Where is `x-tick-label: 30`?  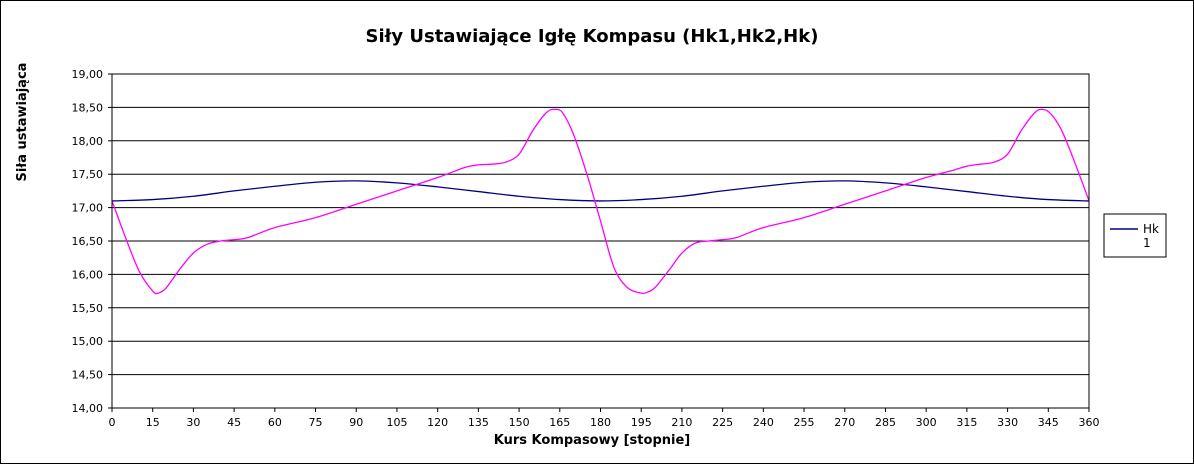 x-tick-label: 30 is located at coordinates (193, 422).